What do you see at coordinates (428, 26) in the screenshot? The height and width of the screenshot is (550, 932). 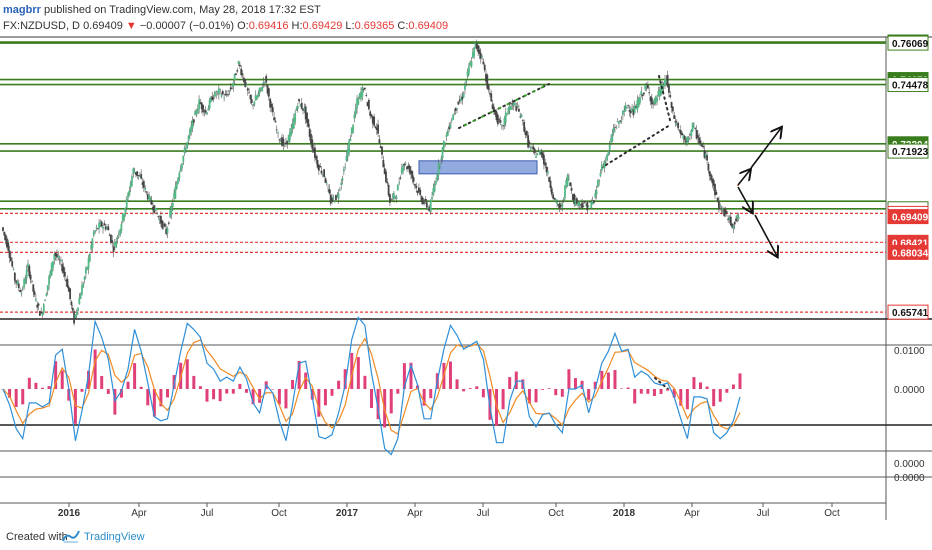 I see `close-value: 0.69409` at bounding box center [428, 26].